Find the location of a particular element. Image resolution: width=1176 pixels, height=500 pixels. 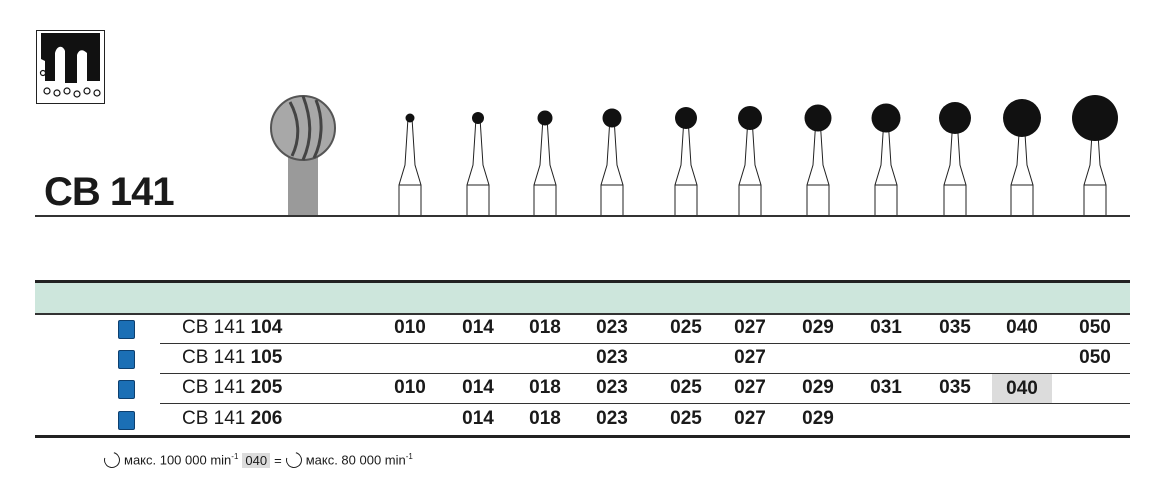

table-header-band is located at coordinates (582, 298).